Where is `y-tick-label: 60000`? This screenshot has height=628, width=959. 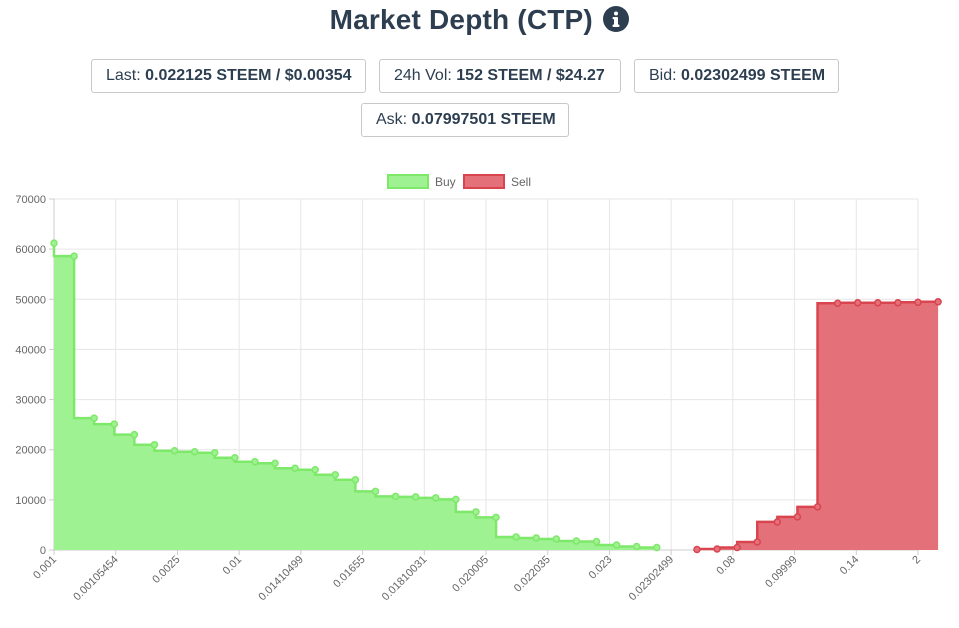
y-tick-label: 60000 is located at coordinates (30, 250).